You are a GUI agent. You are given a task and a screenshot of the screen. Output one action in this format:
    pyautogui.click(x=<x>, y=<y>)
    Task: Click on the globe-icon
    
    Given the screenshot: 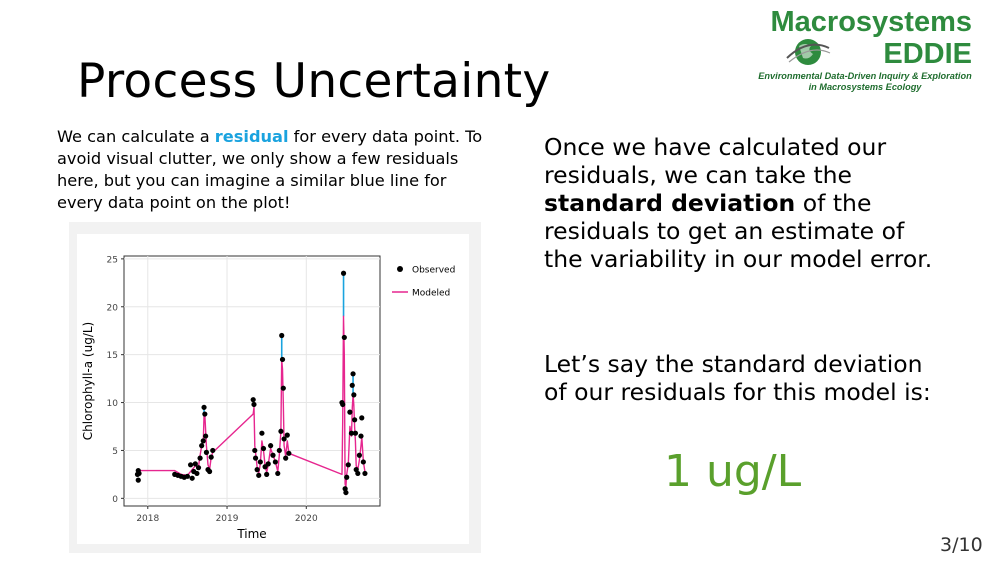 What is the action you would take?
    pyautogui.click(x=808, y=52)
    